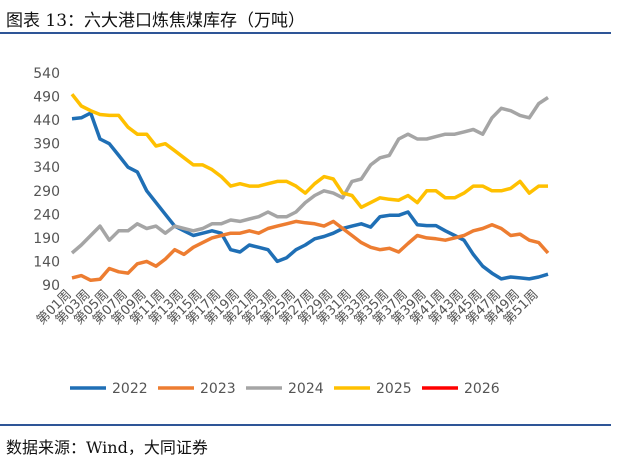  Describe the element at coordinates (306, 389) in the screenshot. I see `legend-label: 2024` at that location.